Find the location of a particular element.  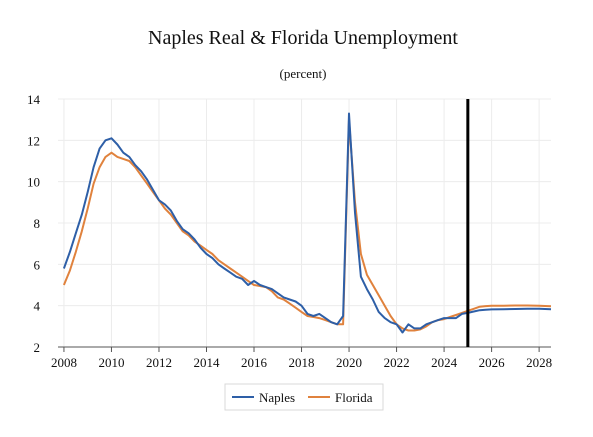

x-tick-label: 2008 is located at coordinates (64, 362).